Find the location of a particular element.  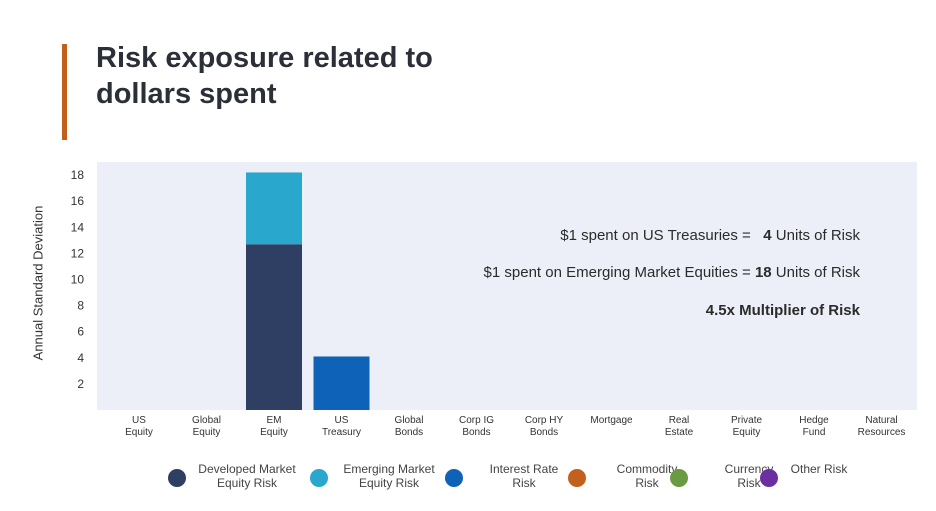

y-tick-label: 8 is located at coordinates (80, 306).